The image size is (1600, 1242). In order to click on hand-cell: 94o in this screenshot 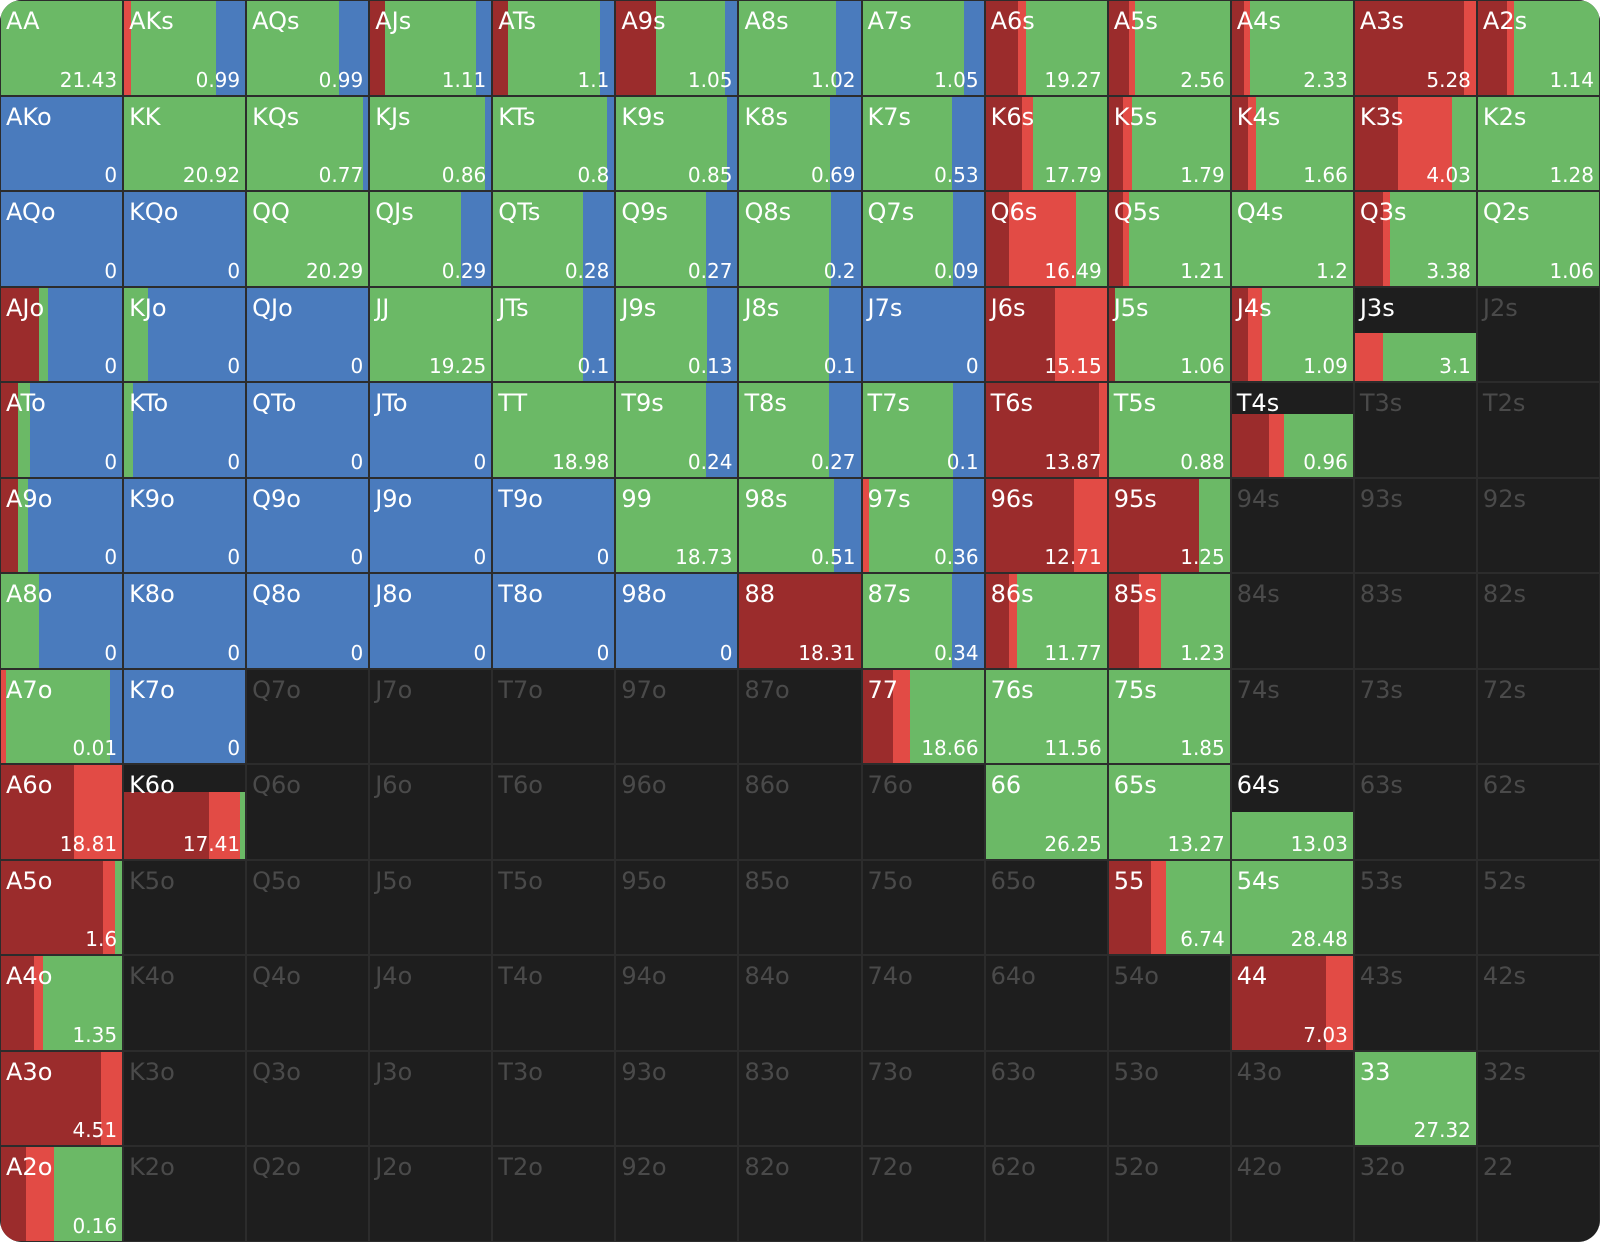, I will do `click(677, 1003)`.